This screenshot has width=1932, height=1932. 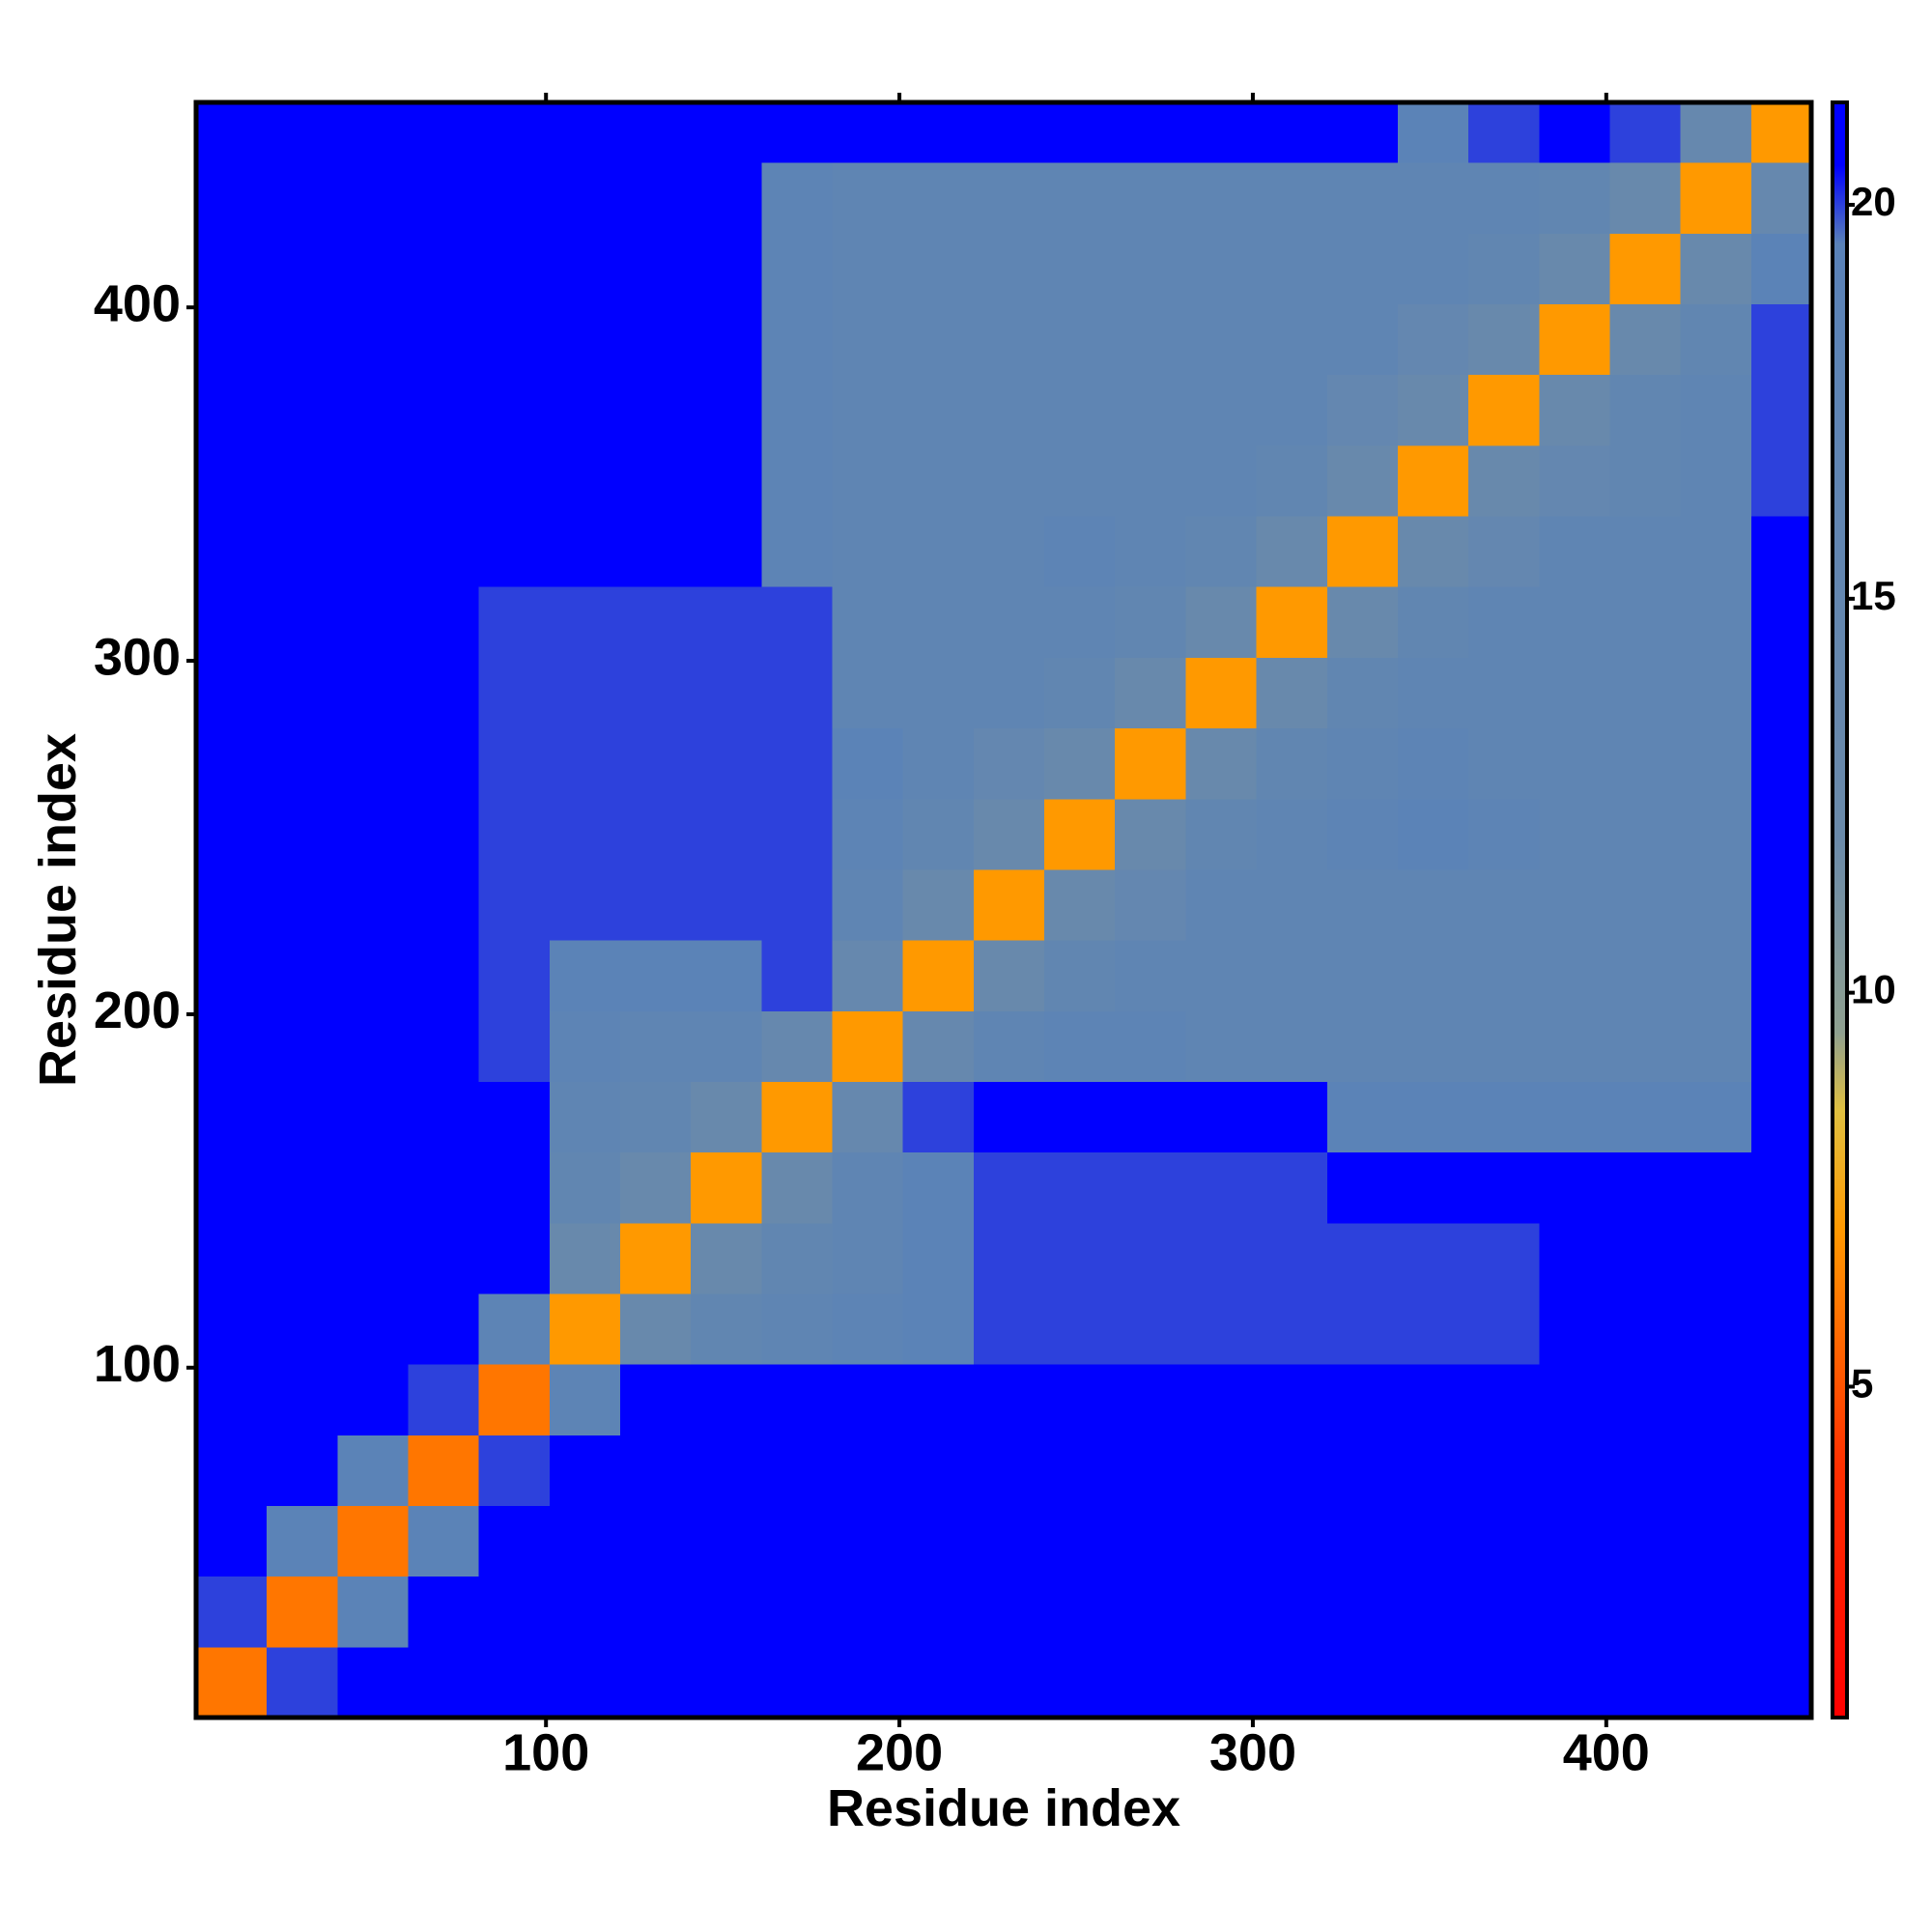 I want to click on colorbar-tick-label: 5, so click(x=1862, y=1383).